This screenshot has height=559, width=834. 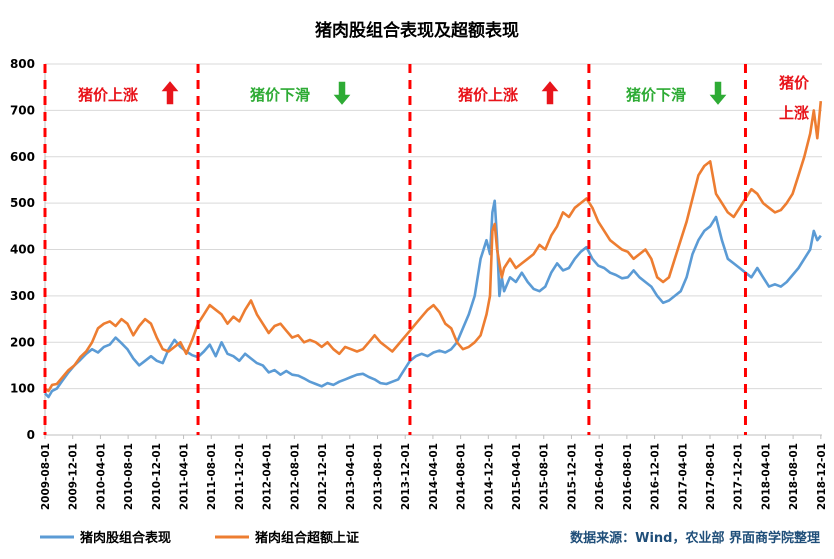 What do you see at coordinates (406, 476) in the screenshot?
I see `x-tick-label: 2013-12-01` at bounding box center [406, 476].